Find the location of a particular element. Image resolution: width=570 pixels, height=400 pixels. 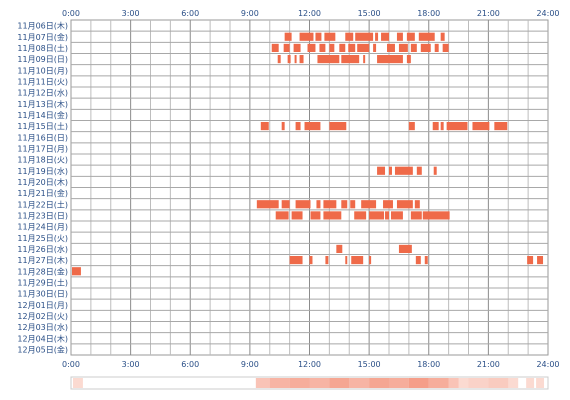

date-label: 11月19日(水) is located at coordinates (42, 171).